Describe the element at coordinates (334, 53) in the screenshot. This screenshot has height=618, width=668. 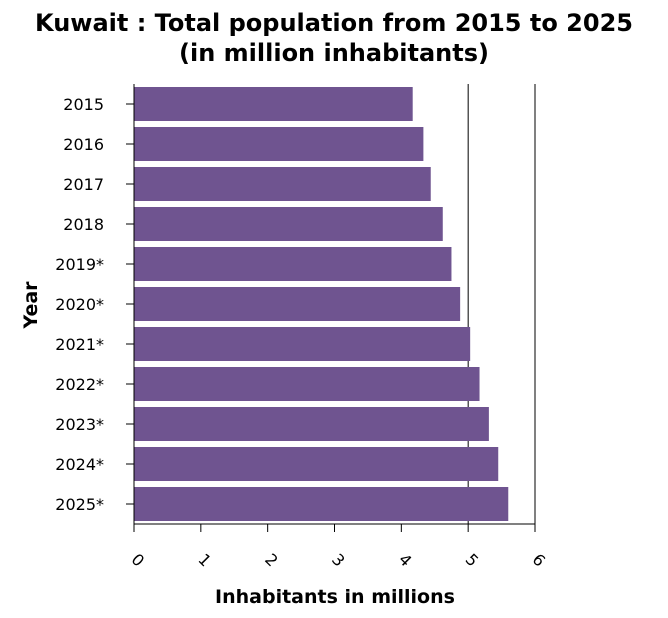
I see `chart-title-line-2: (in million inhabitants)` at that location.